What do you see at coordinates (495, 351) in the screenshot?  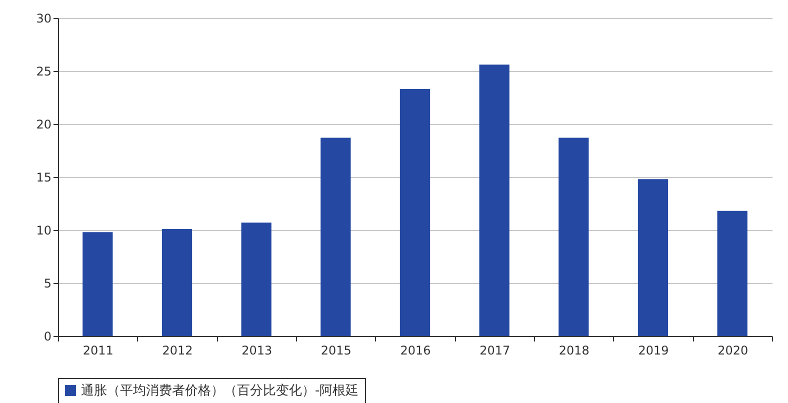 I see `x-tick-label: 2017` at bounding box center [495, 351].